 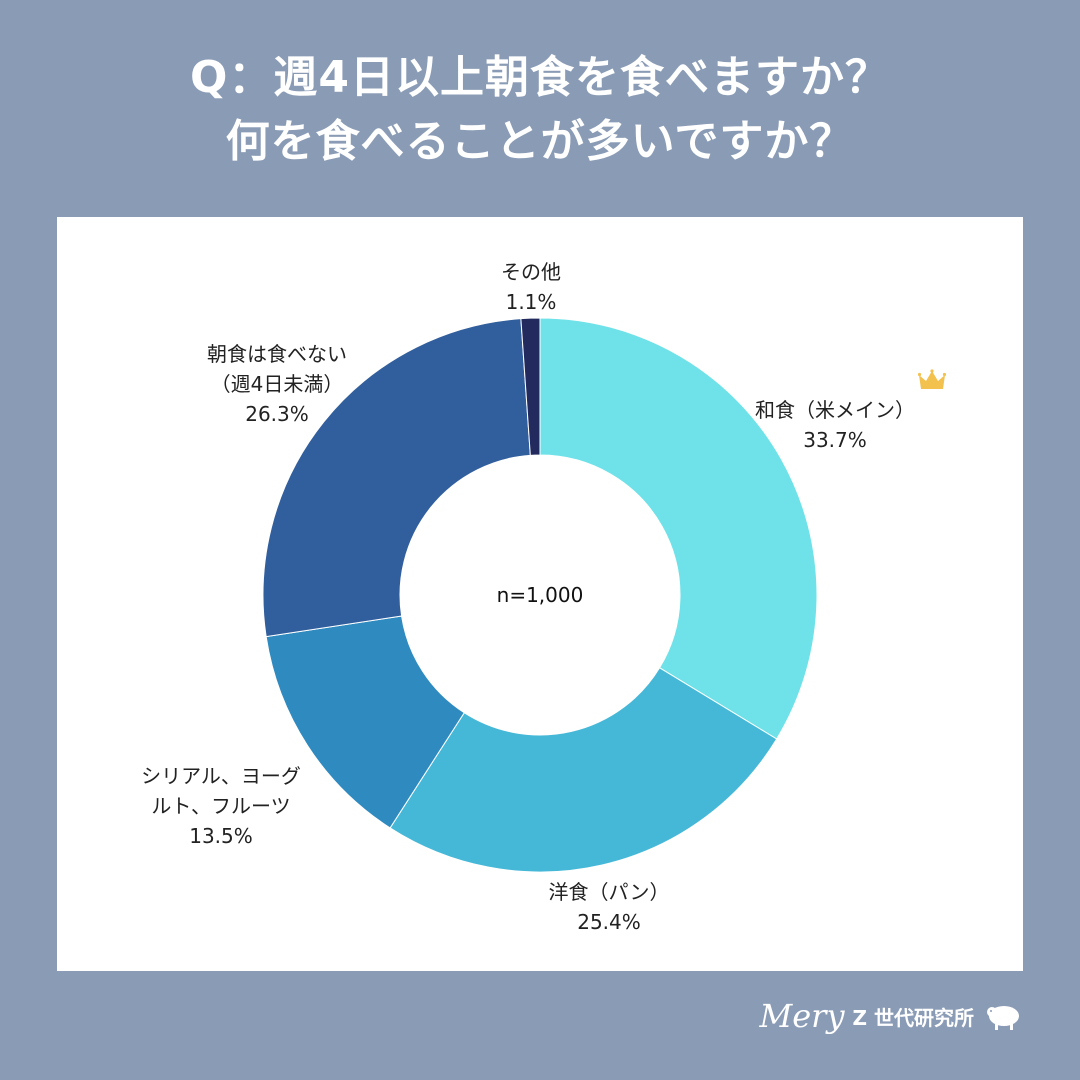 I want to click on brand-text: Z 世代研究所, so click(x=913, y=1017).